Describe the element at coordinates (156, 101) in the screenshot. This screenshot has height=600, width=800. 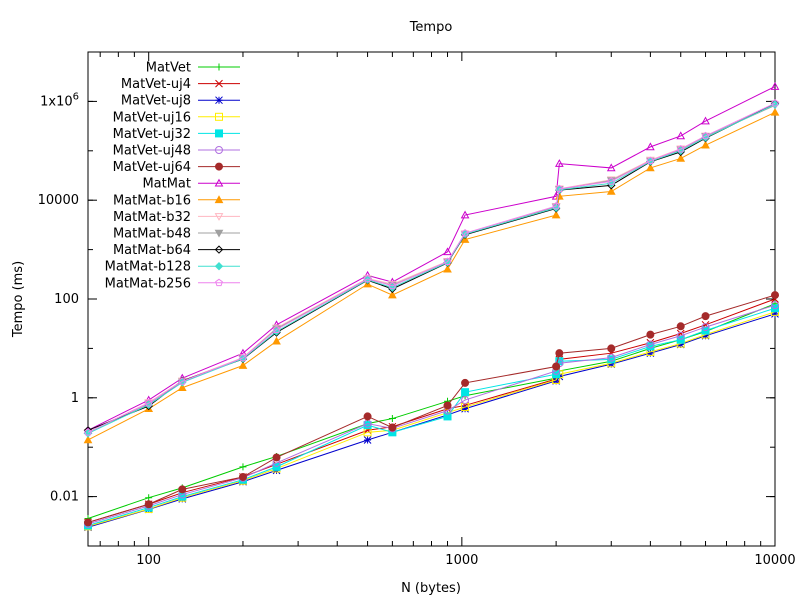
I see `legend-label-matvet-uj8: MatVet-uj8` at that location.